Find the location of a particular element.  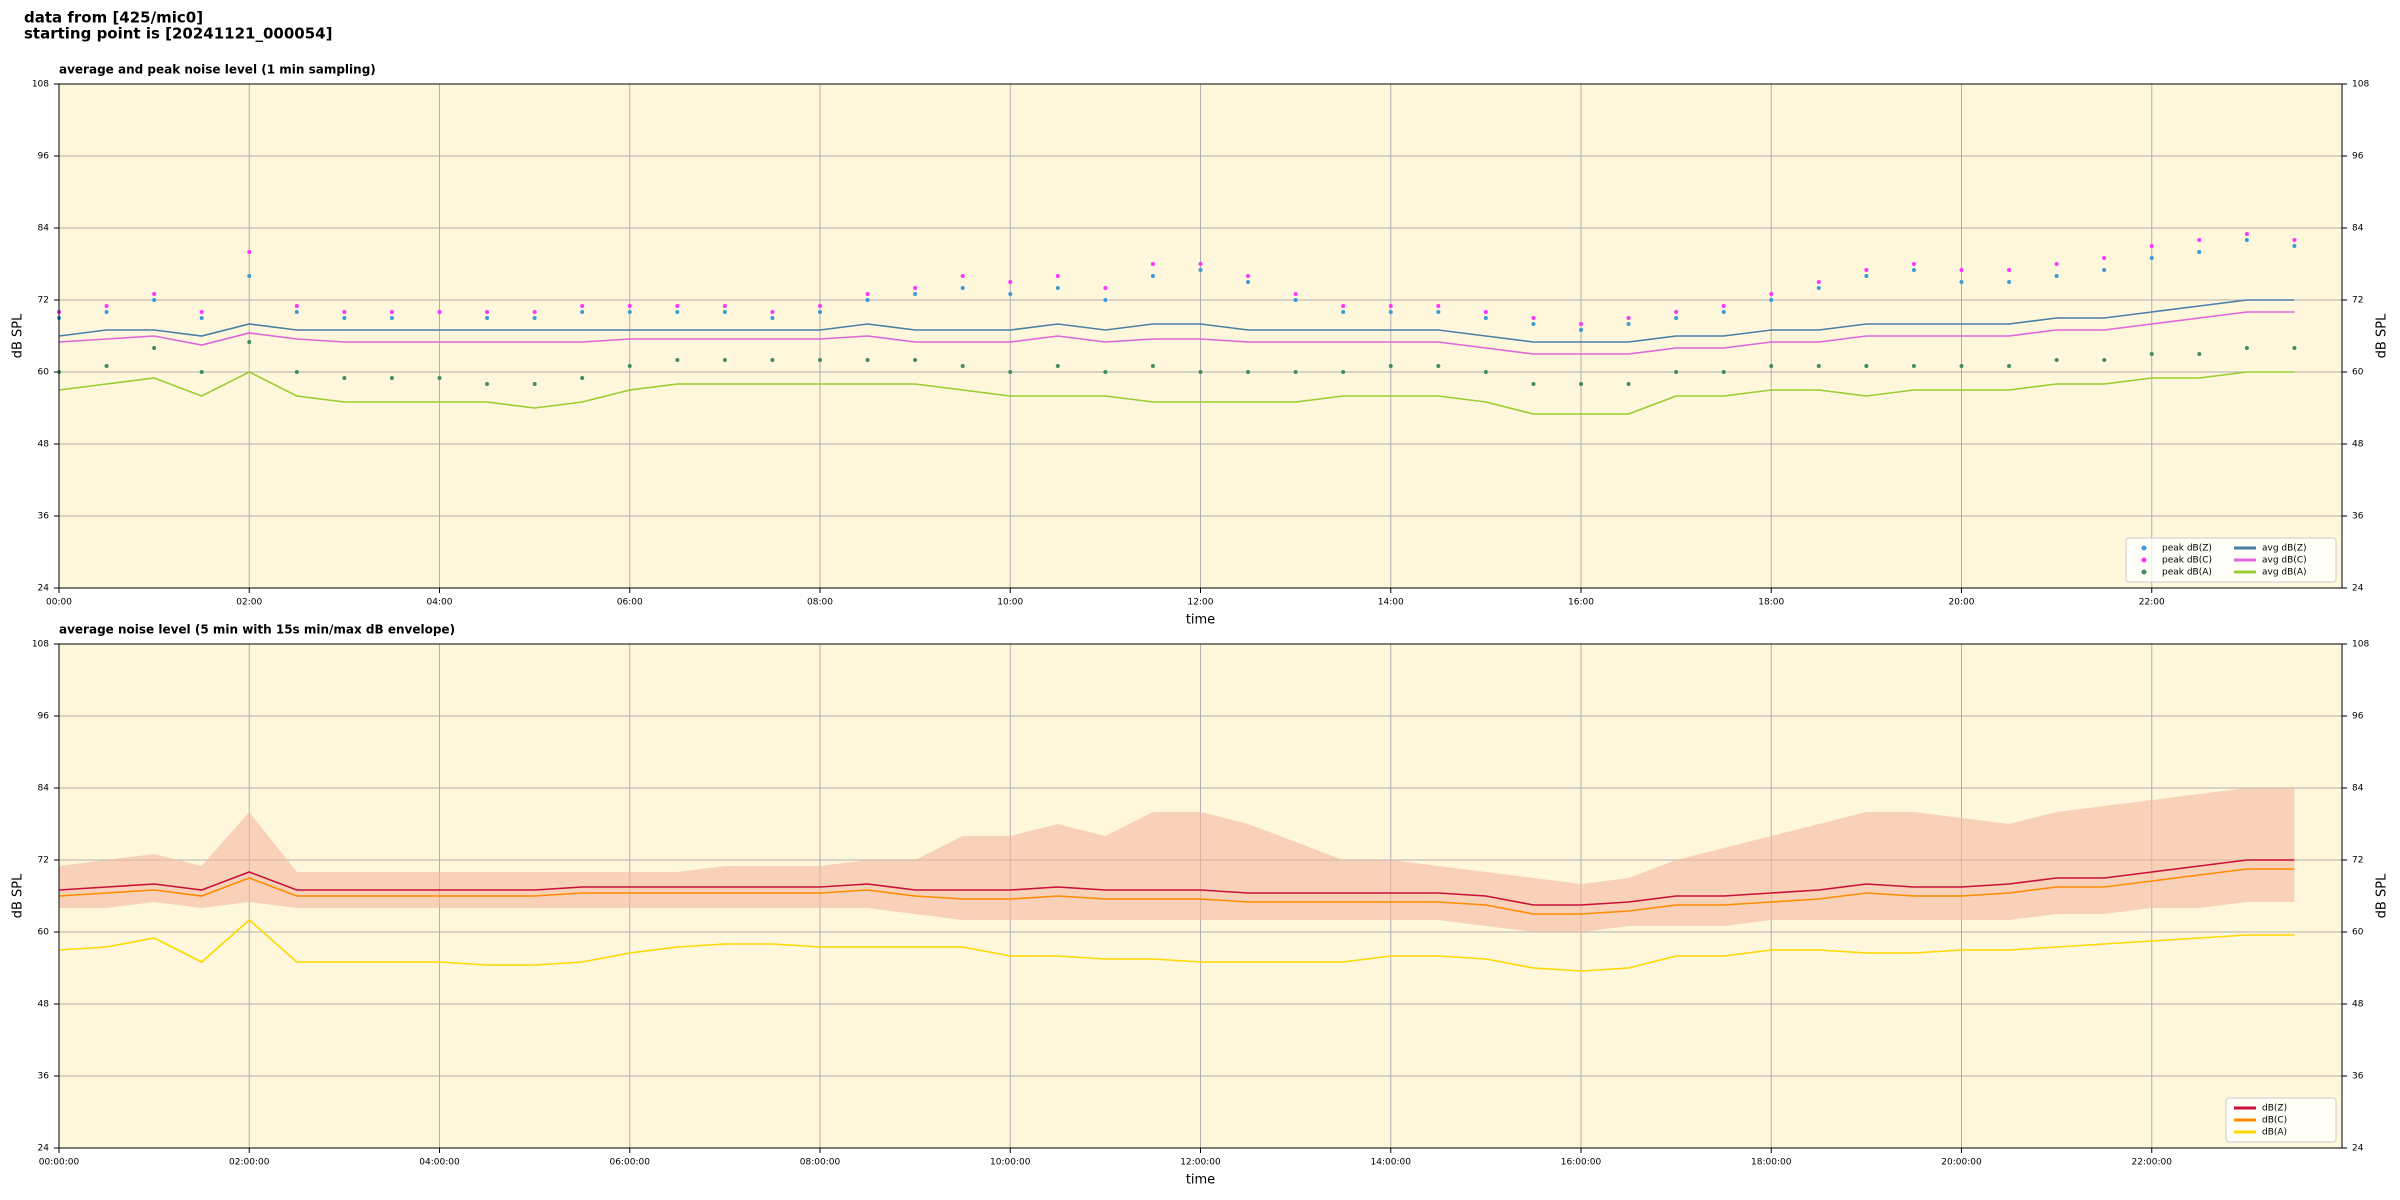

y2-tick-label: 96 is located at coordinates (2358, 157).